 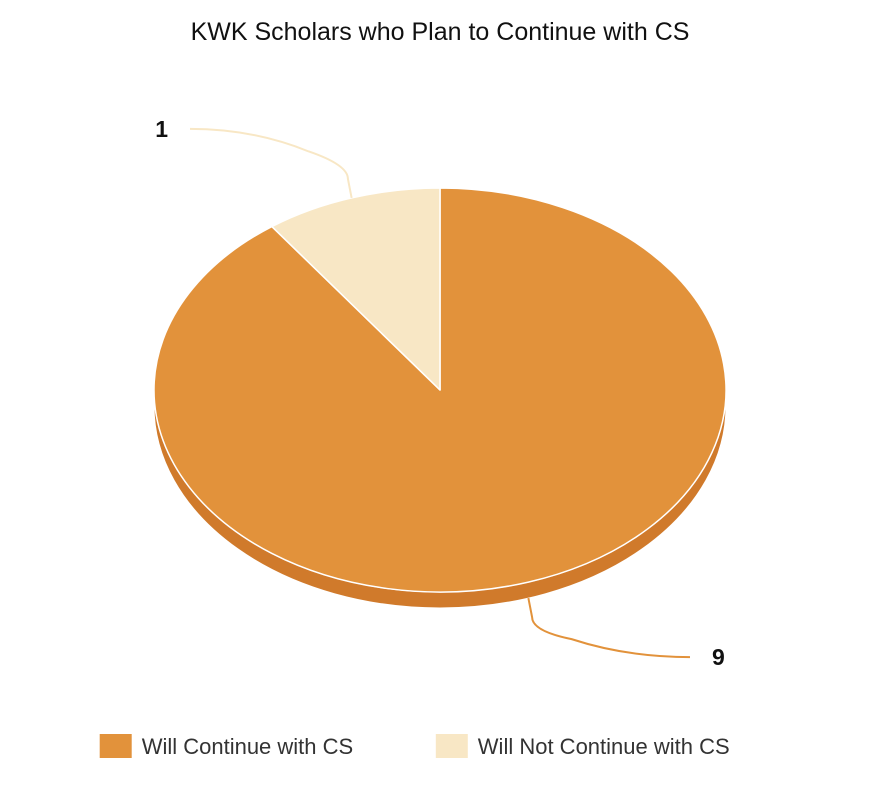 What do you see at coordinates (604, 746) in the screenshot?
I see `legend-label-2: Will Not Continue with CS` at bounding box center [604, 746].